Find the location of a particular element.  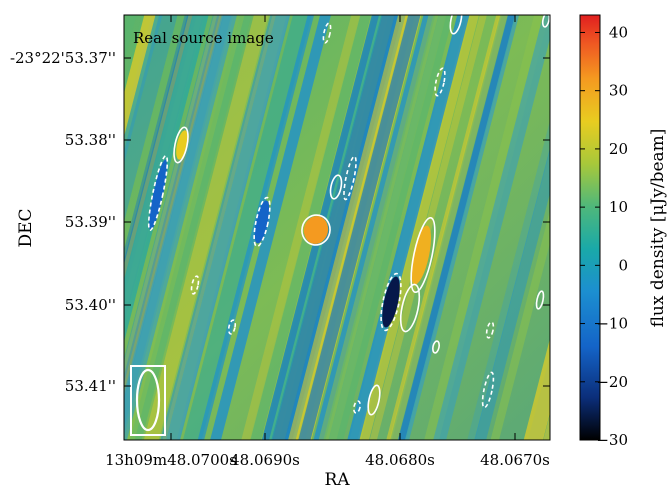

colorbar-tick-label: 40 is located at coordinates (618, 32).